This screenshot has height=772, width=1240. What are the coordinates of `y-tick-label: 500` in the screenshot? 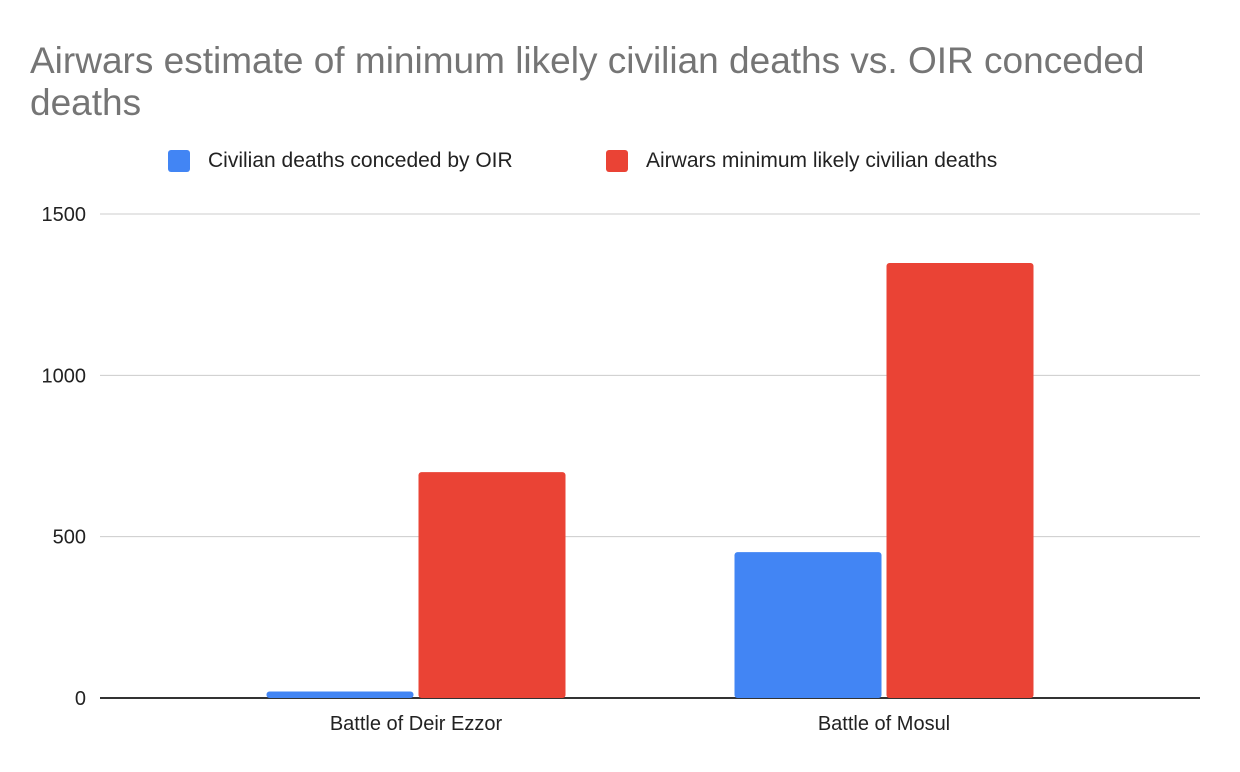 It's located at (69, 538).